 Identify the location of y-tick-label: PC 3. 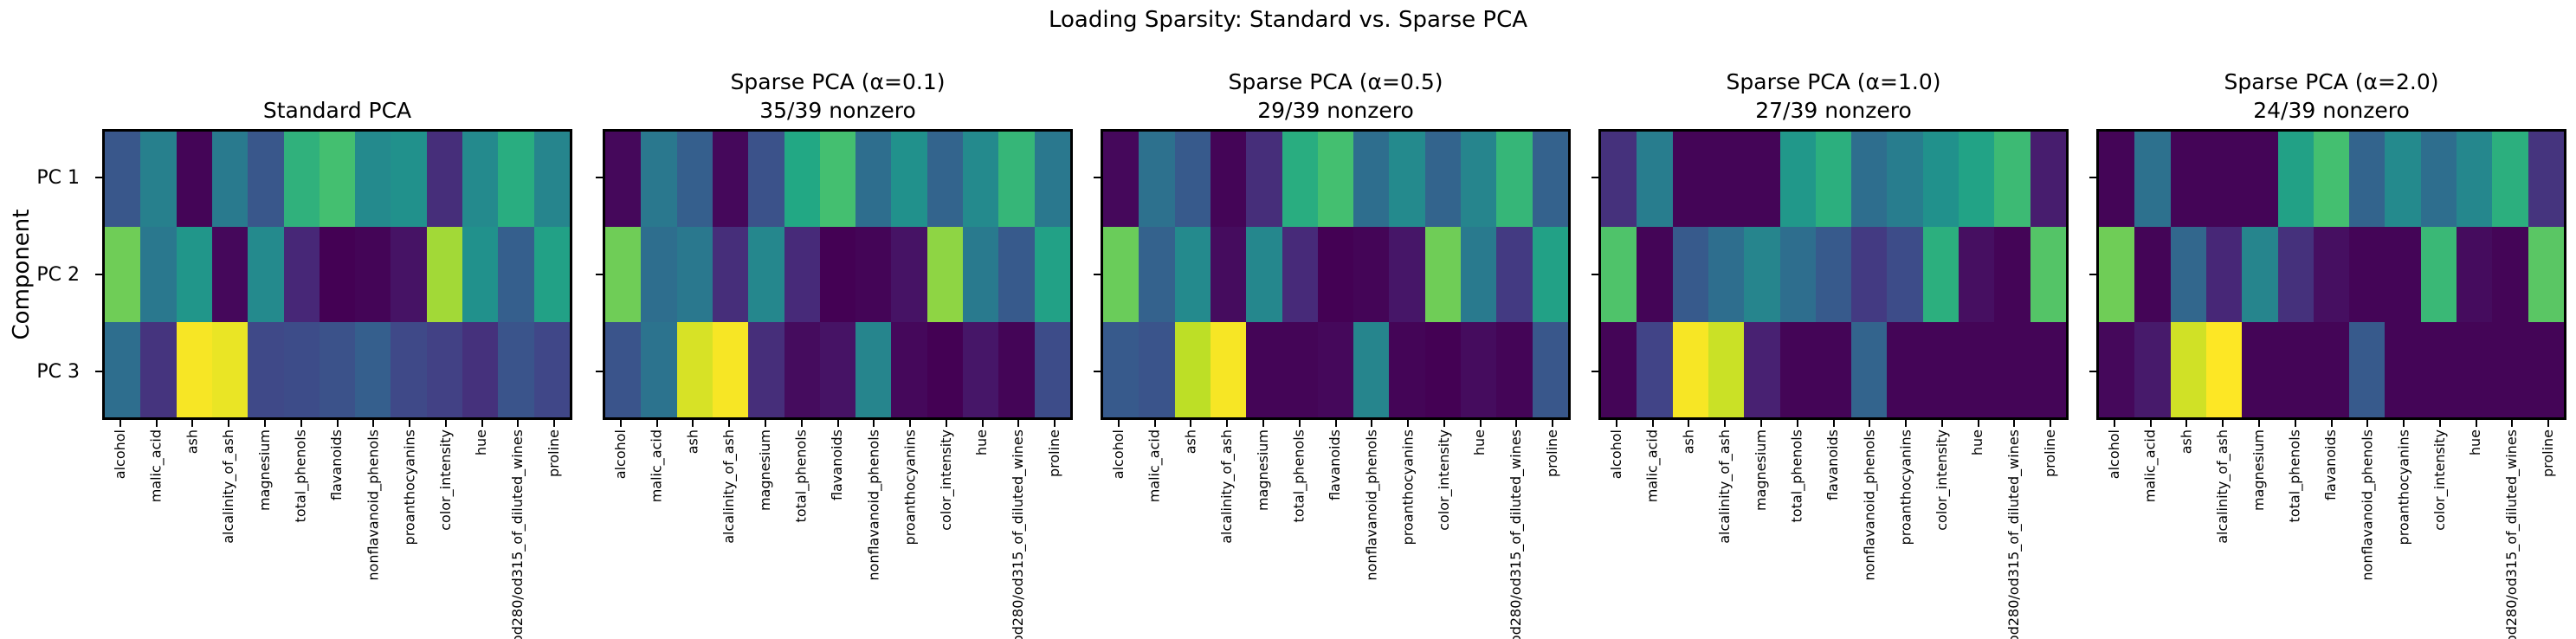
(58, 371).